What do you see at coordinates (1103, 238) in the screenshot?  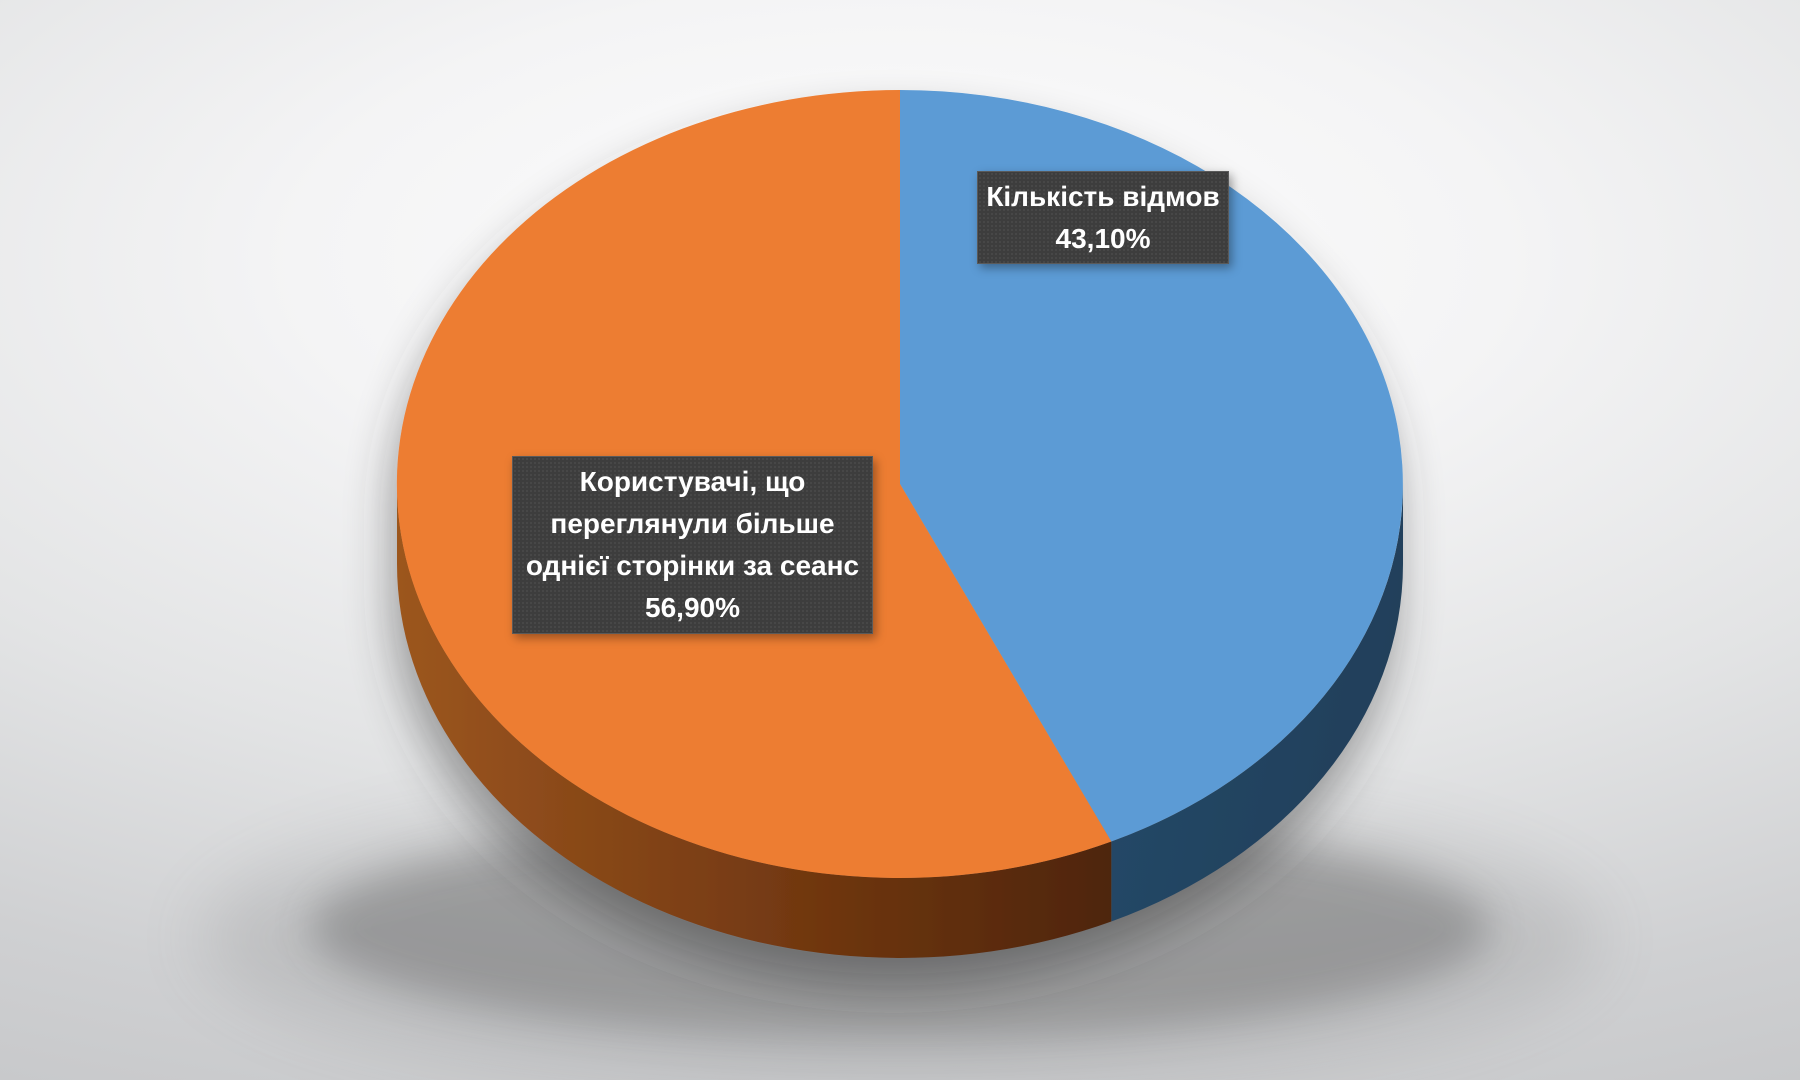 I see `data-label-percent: 43,10%` at bounding box center [1103, 238].